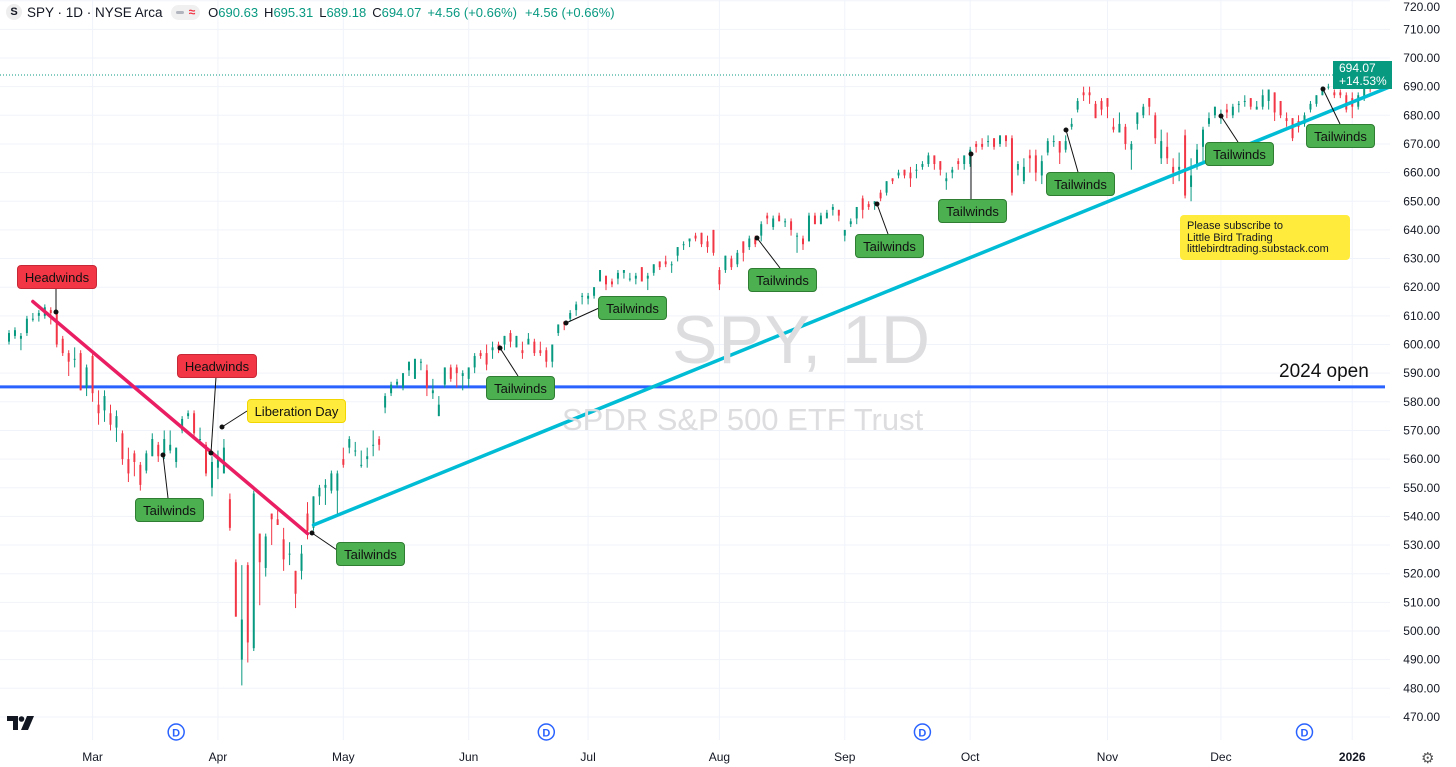 The width and height of the screenshot is (1456, 767). Describe the element at coordinates (1421, 660) in the screenshot. I see `price-tick-label: 490.00` at that location.